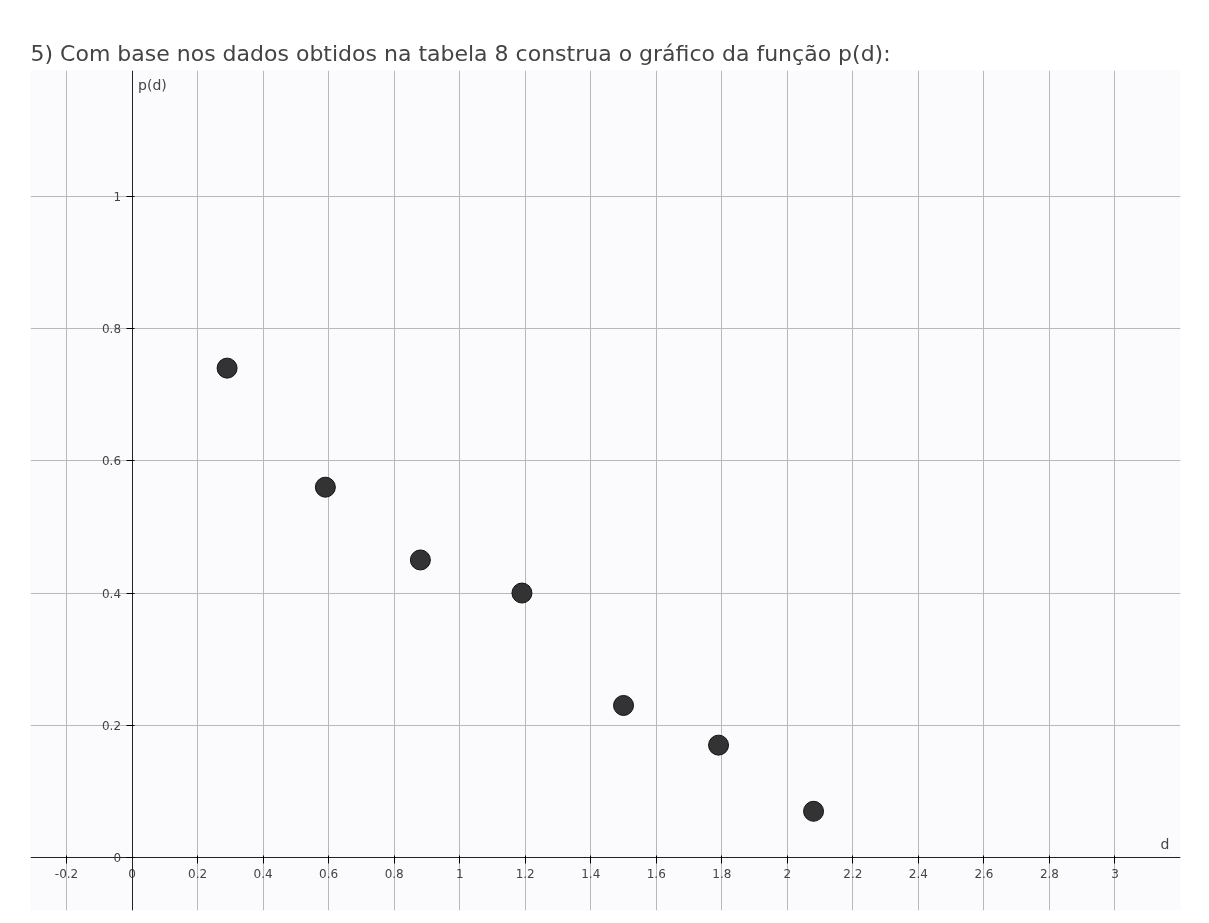 The image size is (1209, 923). Describe the element at coordinates (263, 873) in the screenshot. I see `x-tick-label: 0.4` at that location.